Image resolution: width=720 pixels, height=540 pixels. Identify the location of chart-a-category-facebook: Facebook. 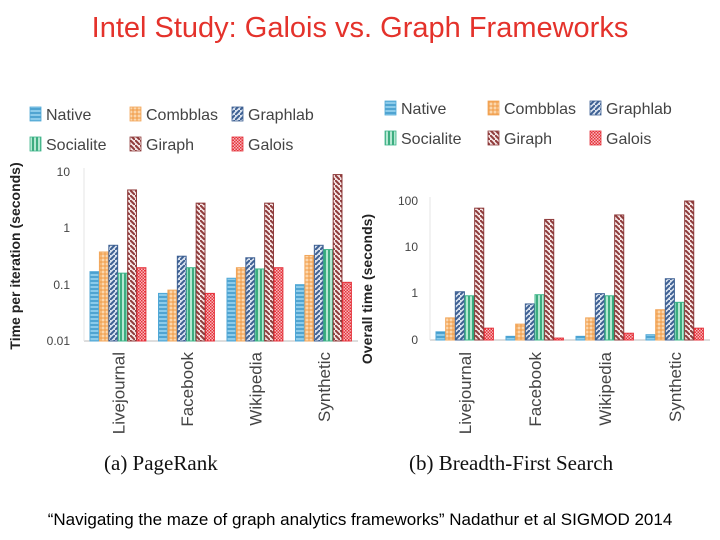
(187, 389).